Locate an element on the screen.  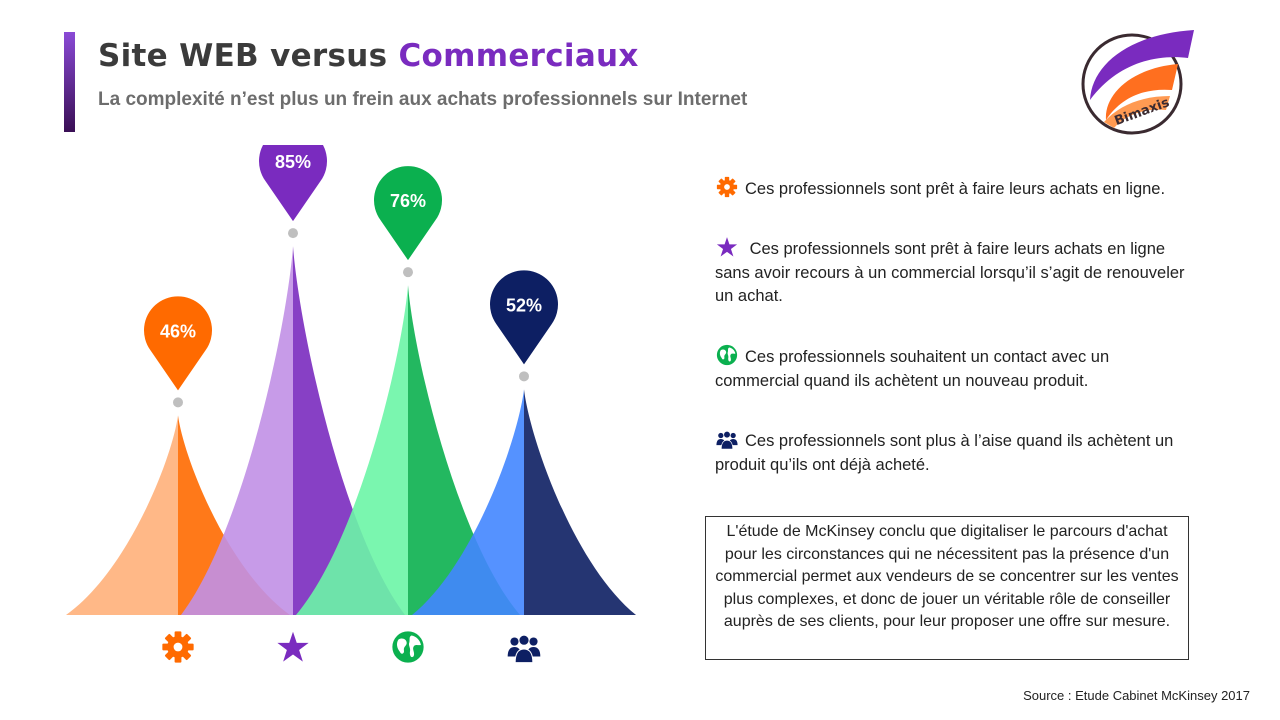
value-pins: 46% 85% 76% 52% is located at coordinates (351, 276).